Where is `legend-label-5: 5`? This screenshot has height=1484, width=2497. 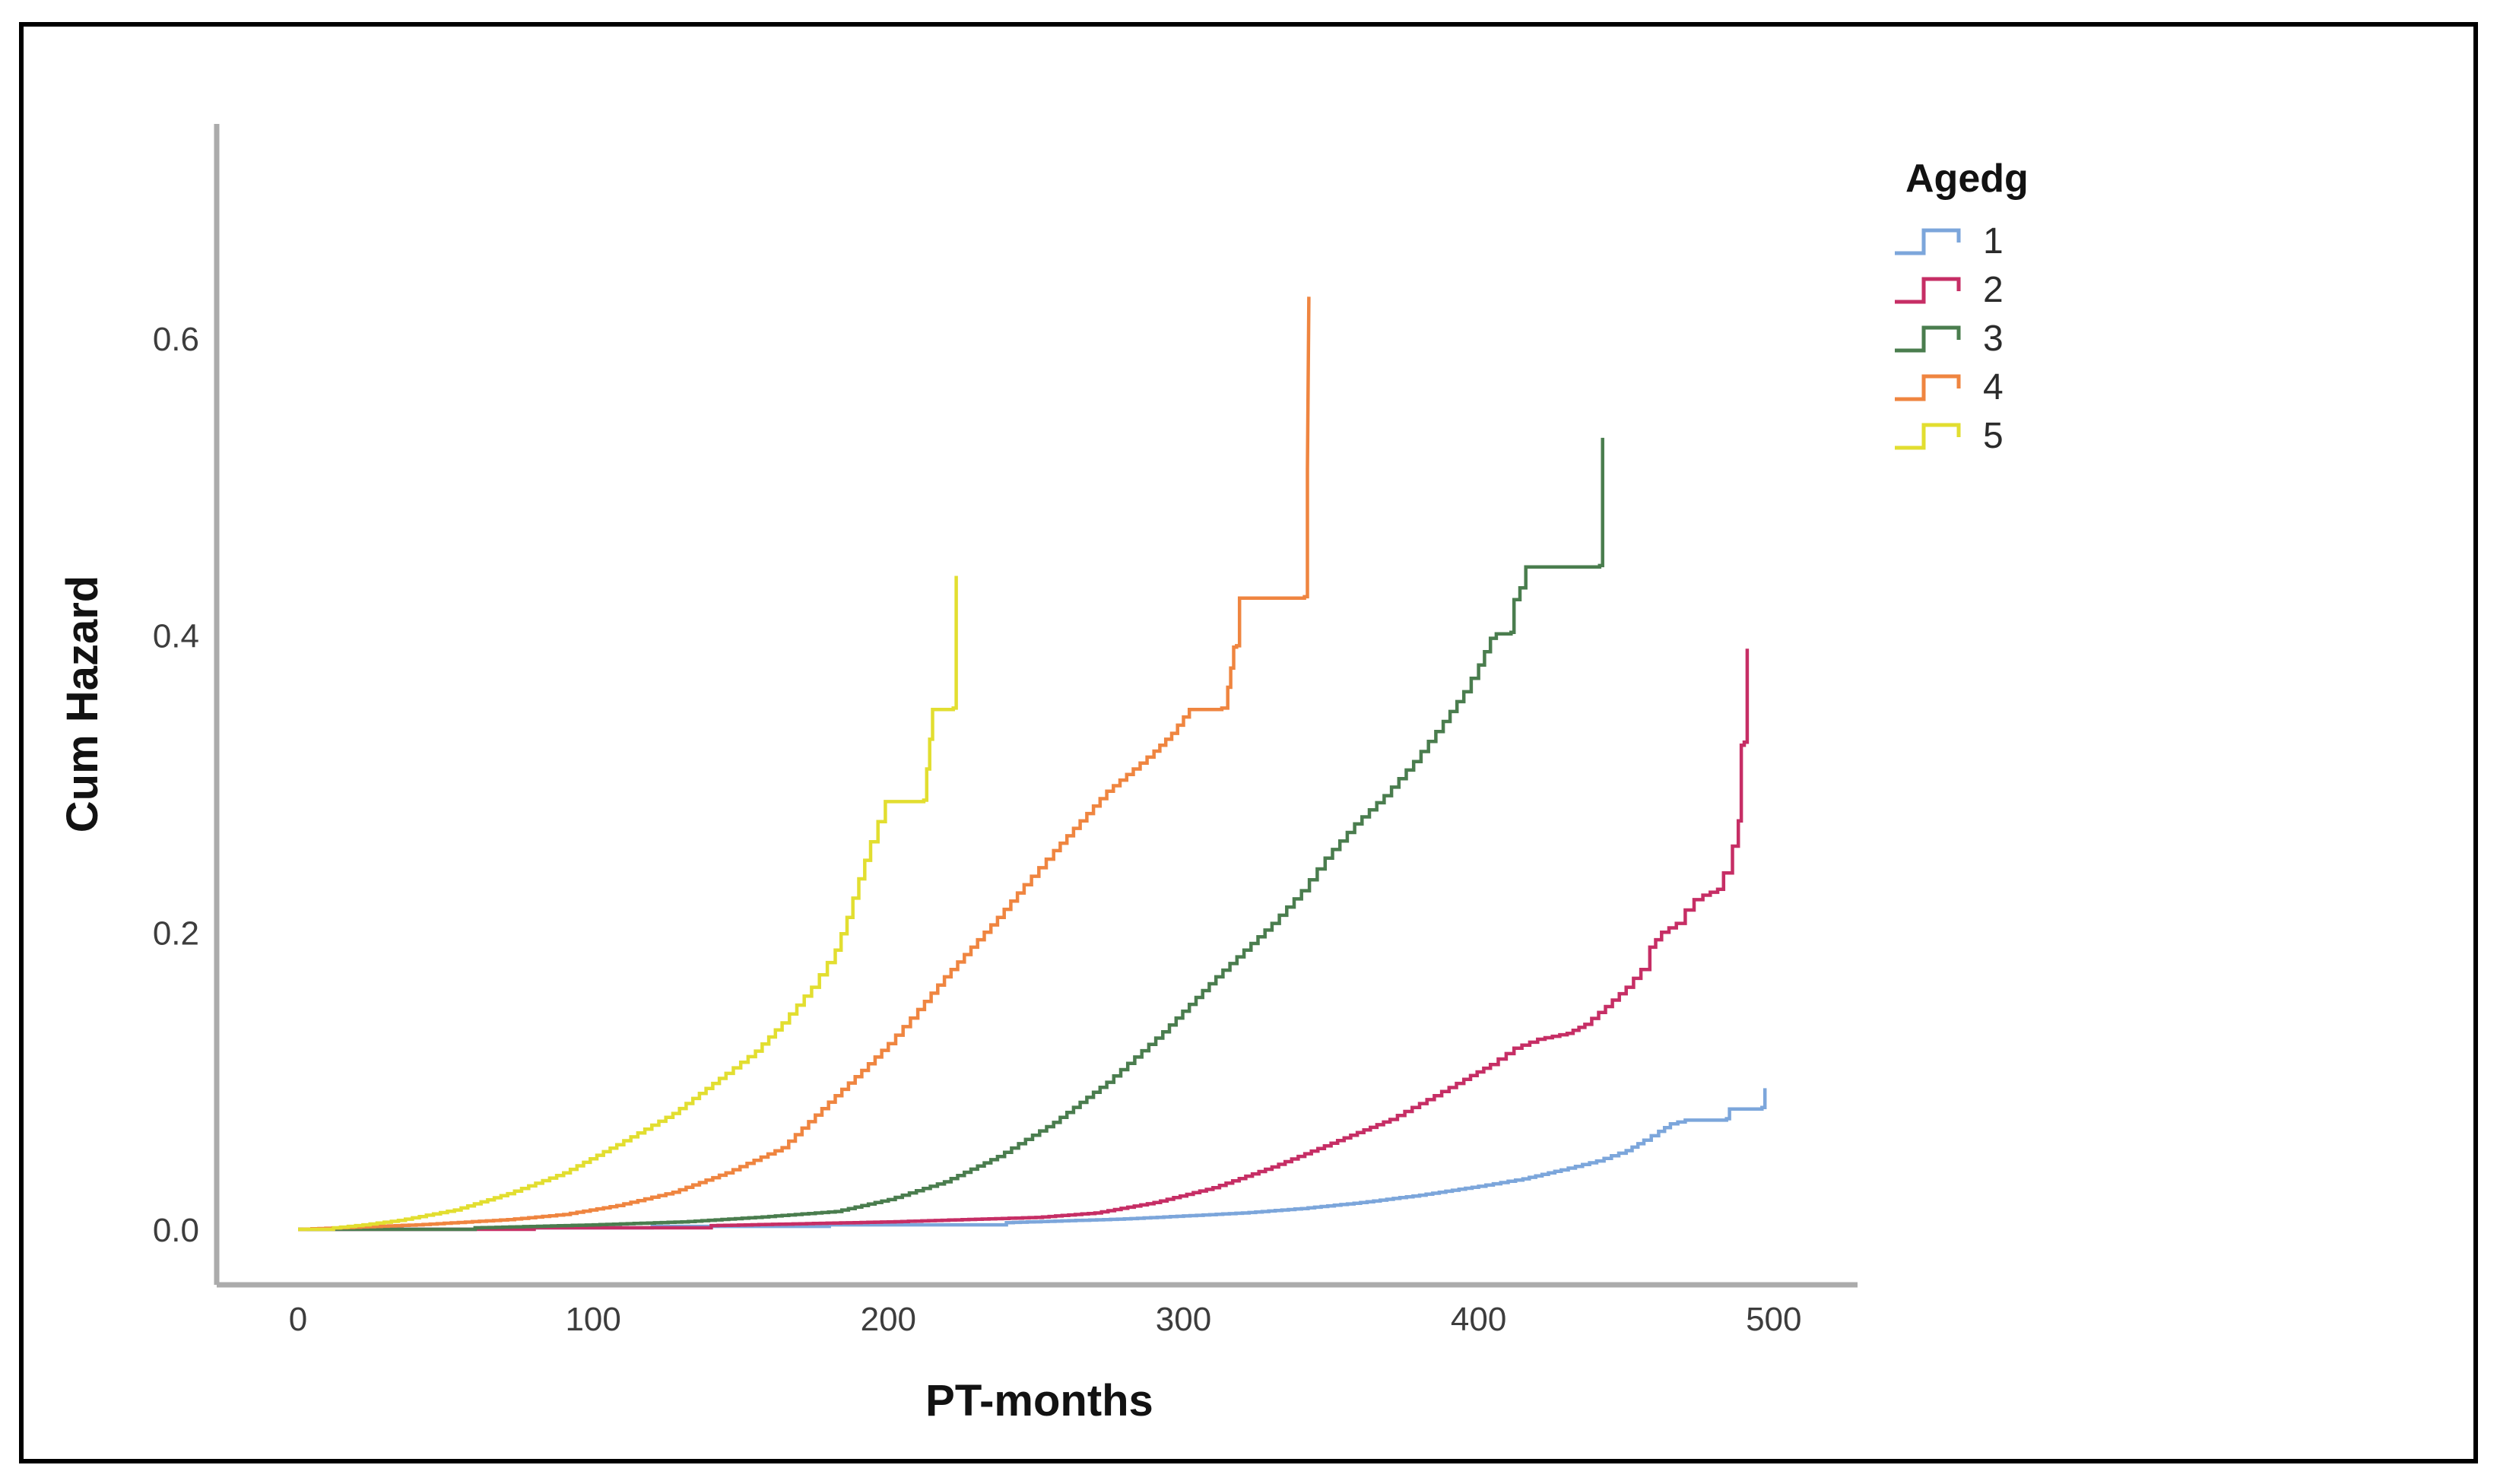 legend-label-5: 5 is located at coordinates (1993, 436).